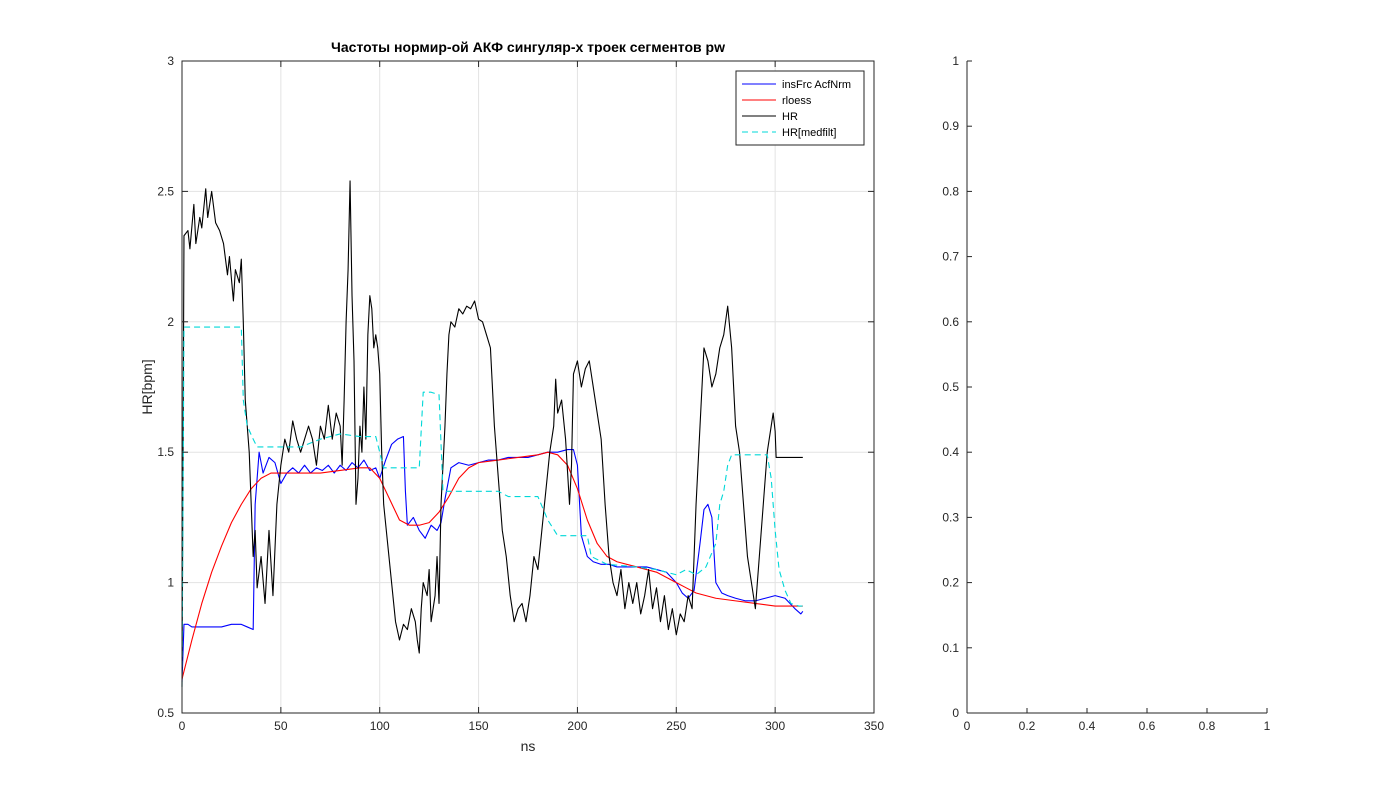 The image size is (1400, 800). I want to click on right-y-tick-label: 0.7, so click(950, 257).